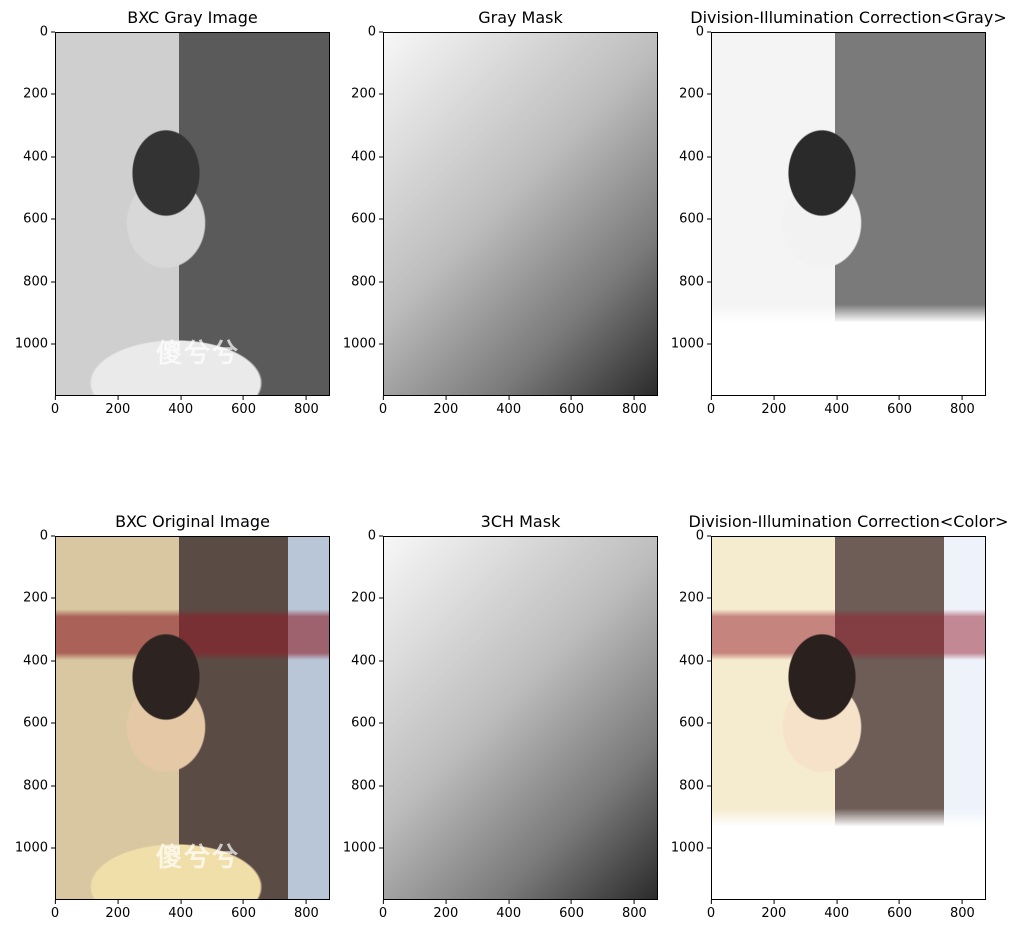  Describe the element at coordinates (192, 718) in the screenshot. I see `image-axes: 傻兮兮` at that location.